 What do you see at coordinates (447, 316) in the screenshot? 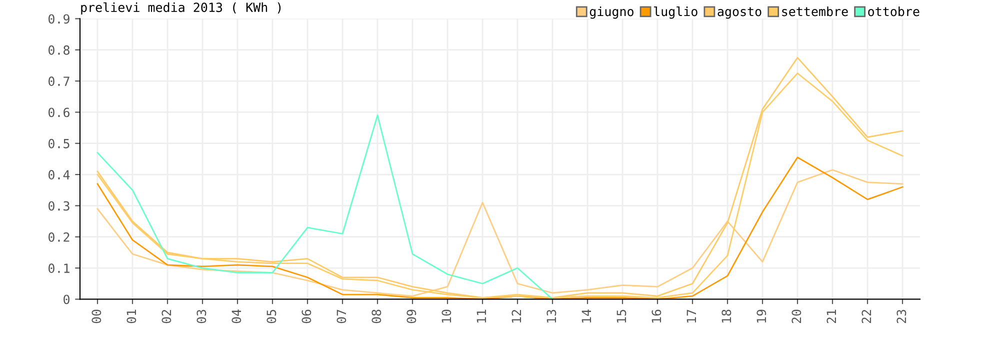
I see `x-tick-label: 10` at bounding box center [447, 316].